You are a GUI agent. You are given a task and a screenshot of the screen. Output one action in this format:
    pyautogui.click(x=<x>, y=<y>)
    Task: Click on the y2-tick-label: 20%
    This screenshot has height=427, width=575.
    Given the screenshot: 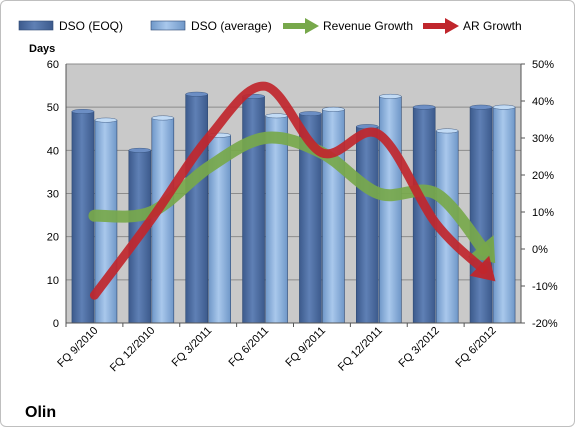 What is the action you would take?
    pyautogui.click(x=543, y=176)
    